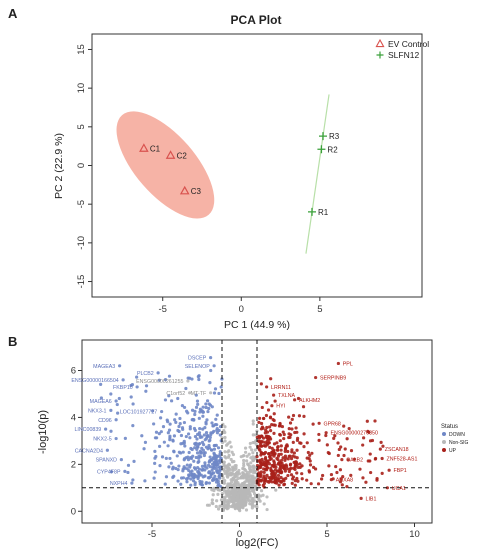 This screenshot has width=484, height=550. What do you see at coordinates (354, 434) in the screenshot?
I see `gene-label: ENSG00000276850` at bounding box center [354, 434].